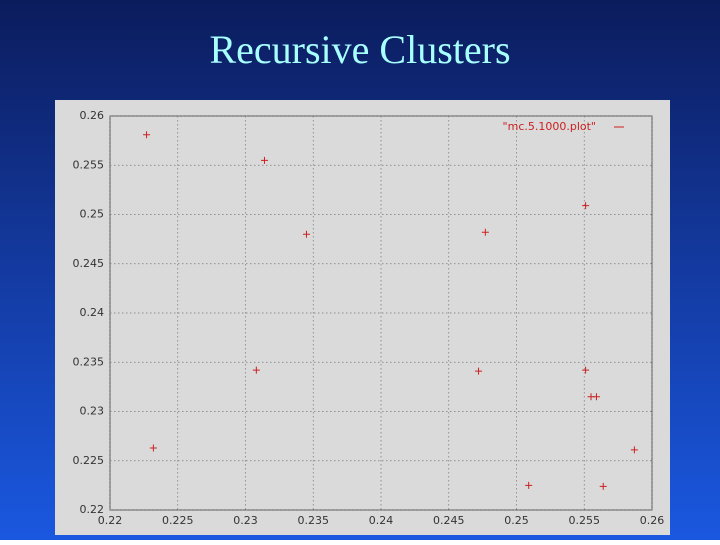 The image size is (720, 545). What do you see at coordinates (245, 520) in the screenshot?
I see `x-tick-label: 0.23` at bounding box center [245, 520].